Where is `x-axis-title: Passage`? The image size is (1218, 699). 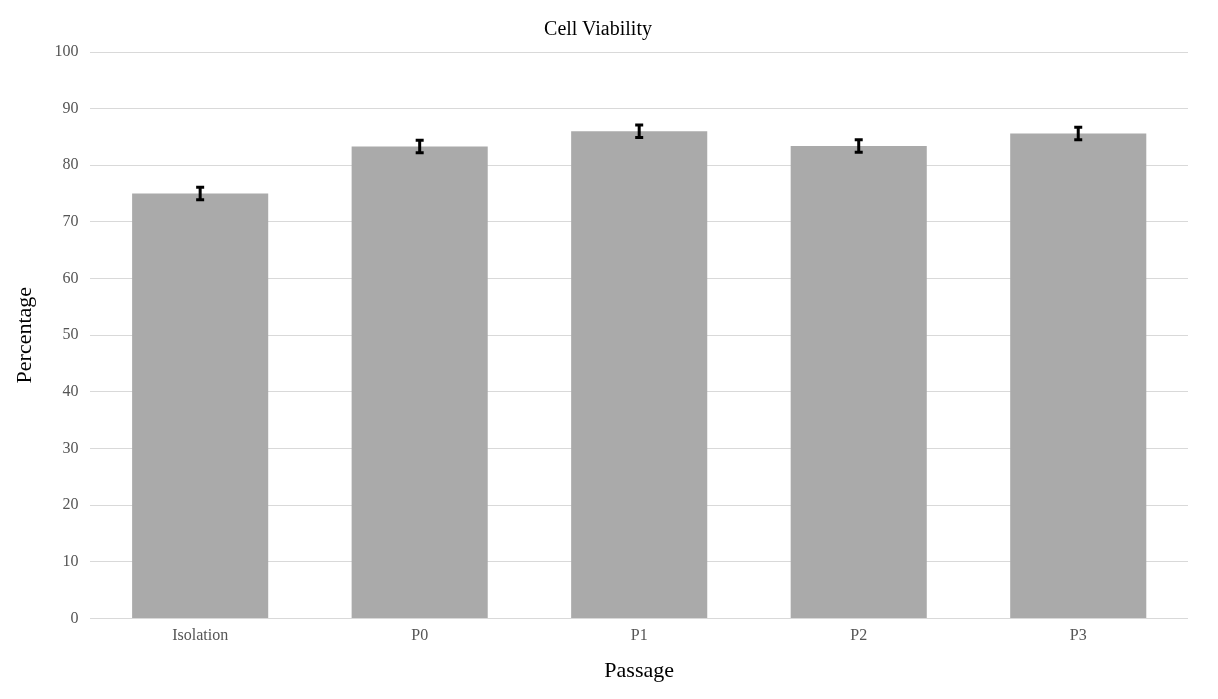 x-axis-title: Passage is located at coordinates (639, 669).